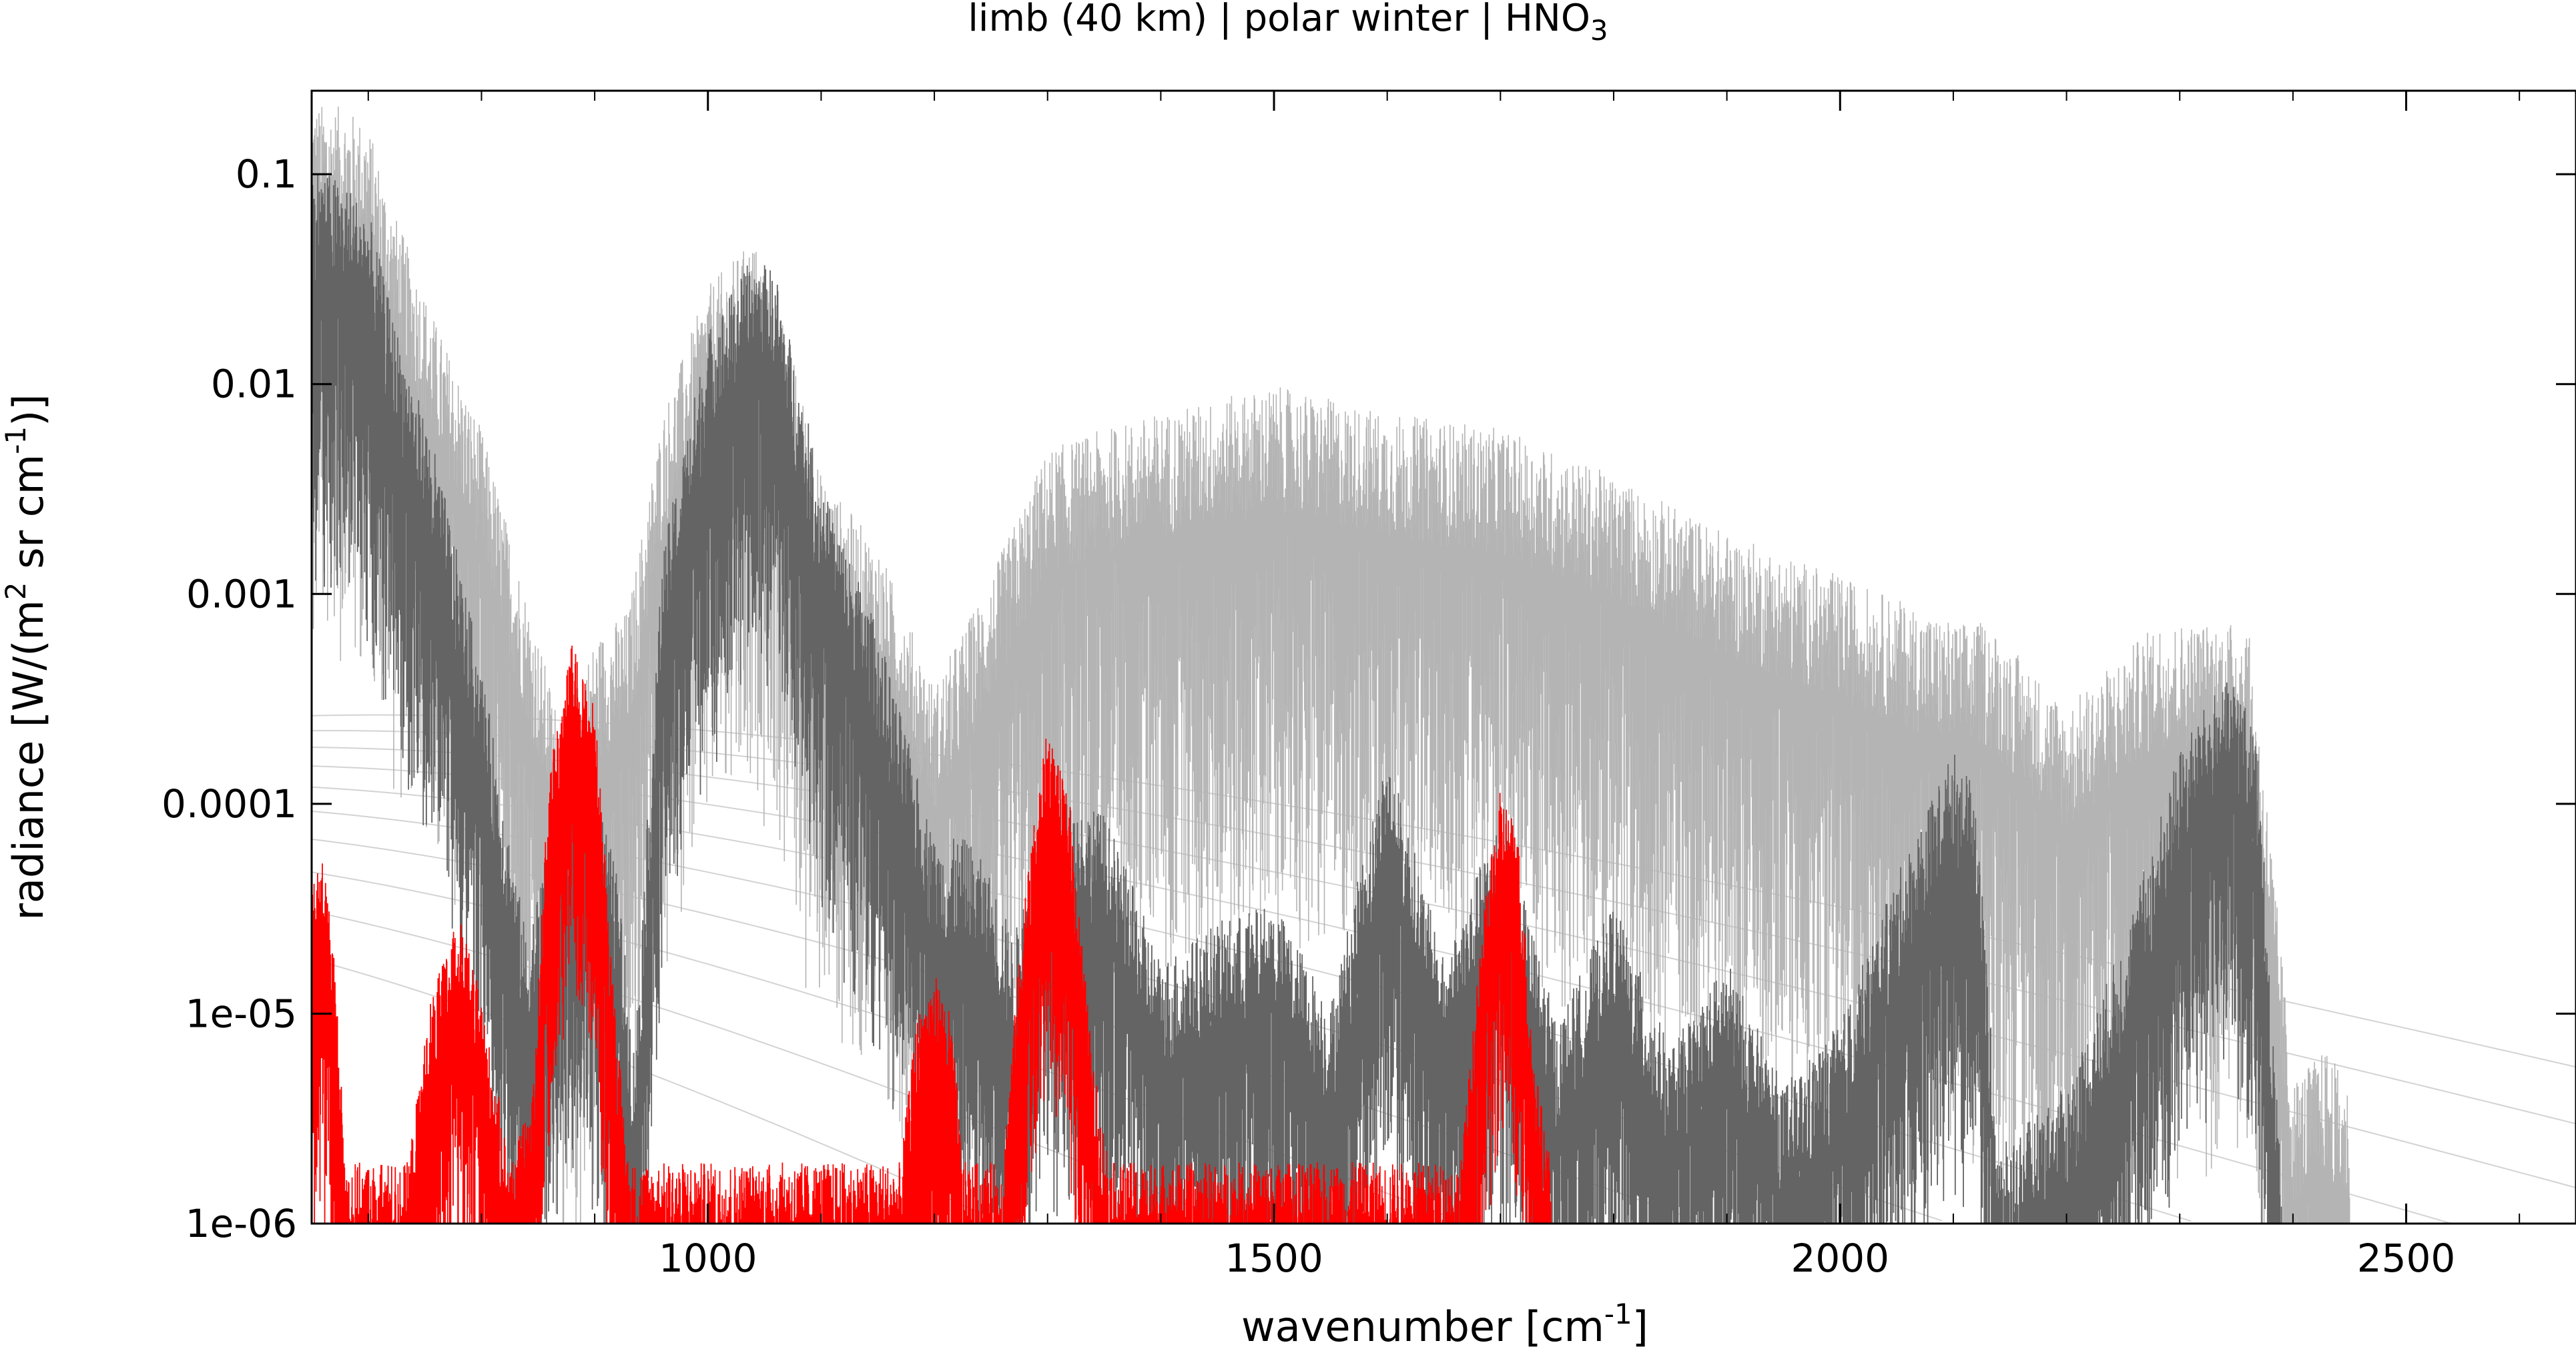 The image size is (2576, 1357). Describe the element at coordinates (1423, 1326) in the screenshot. I see `x-axis-label-main: wavenumber [cm` at that location.